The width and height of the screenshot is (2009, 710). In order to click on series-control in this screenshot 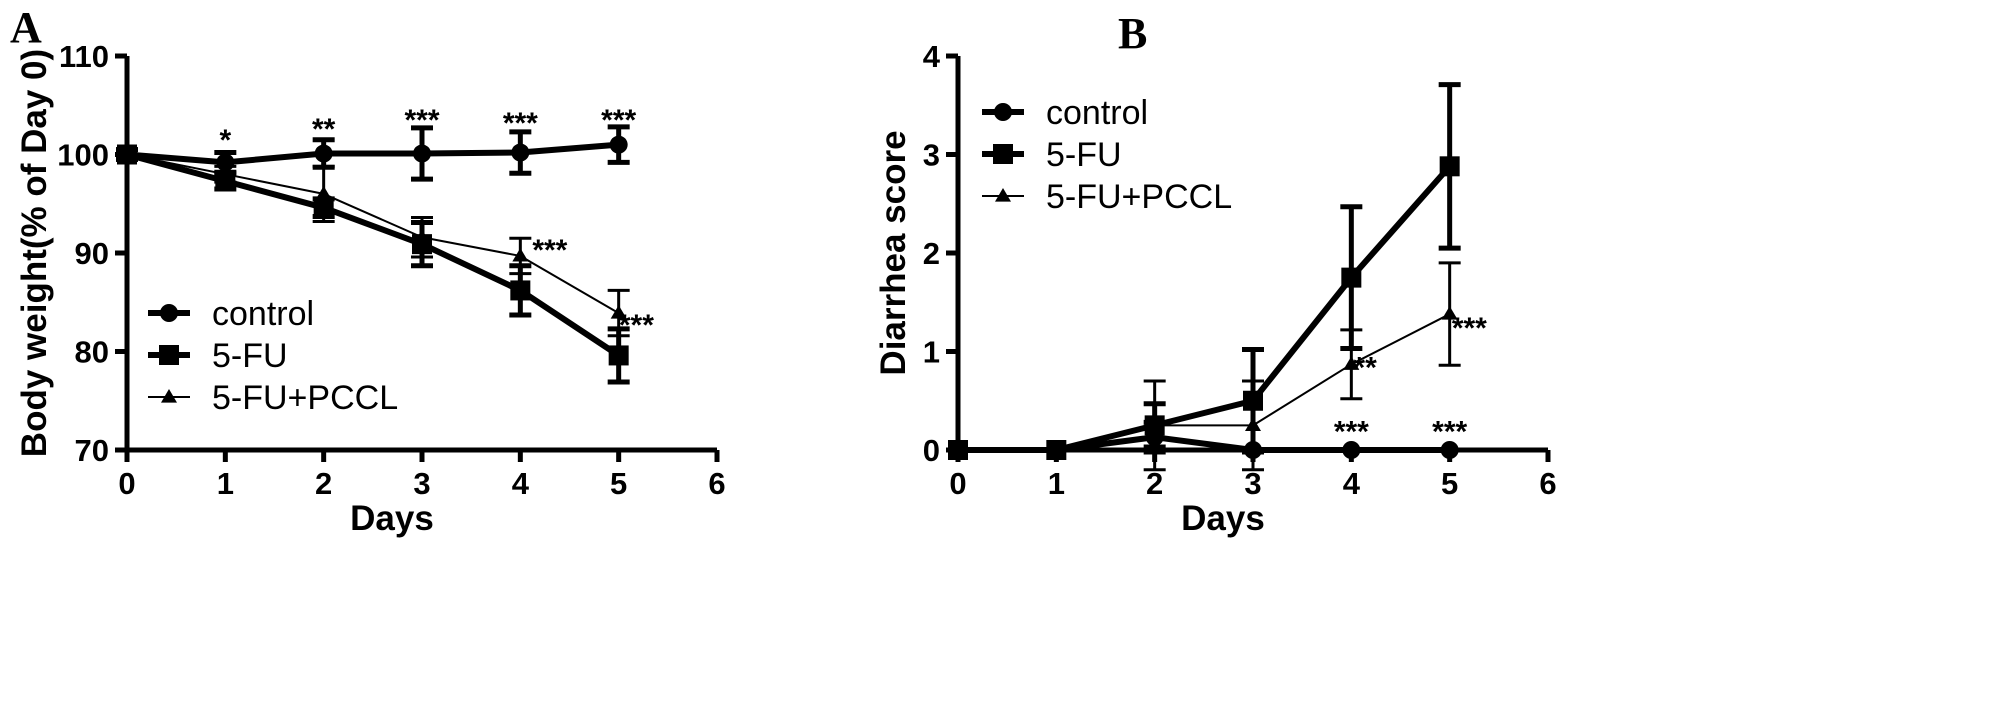, I will do `click(1204, 439)`.